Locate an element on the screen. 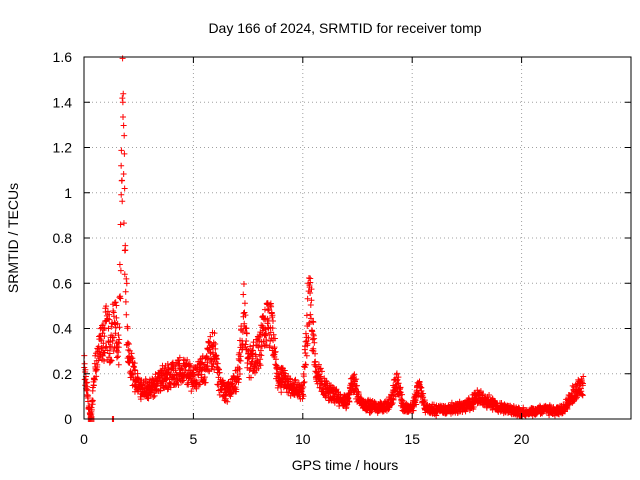 The width and height of the screenshot is (640, 480). y-tick-label: 0.8 is located at coordinates (63, 238).